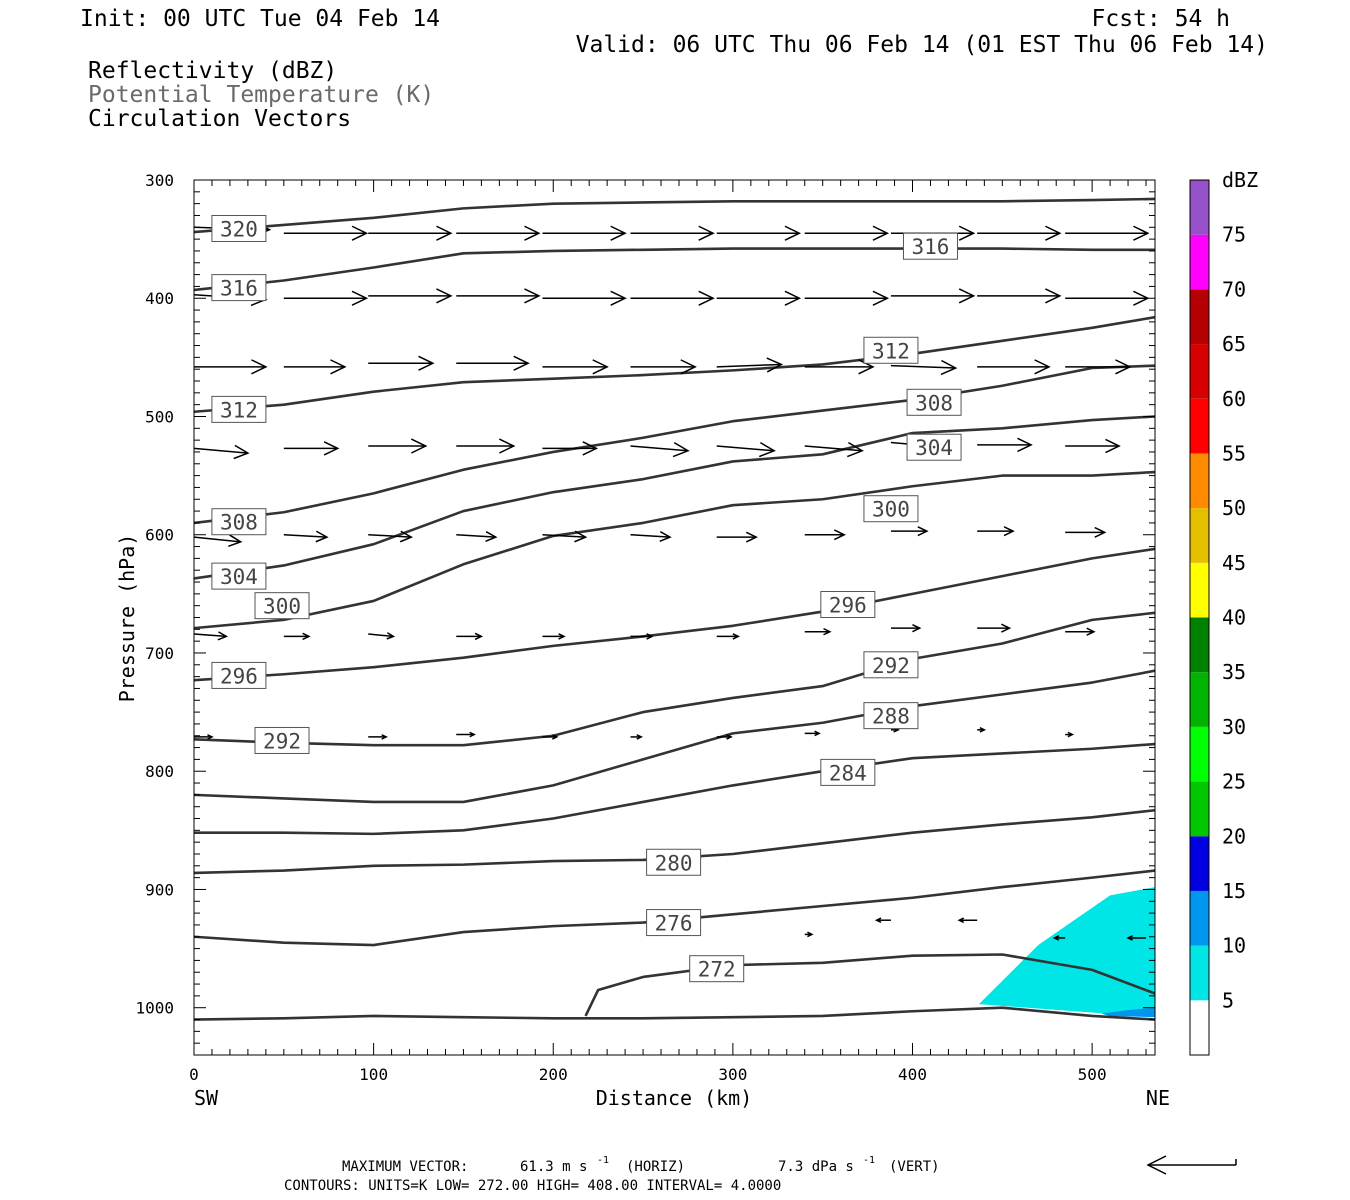  Describe the element at coordinates (1234, 672) in the screenshot. I see `colorbar-tick-label: 35` at that location.